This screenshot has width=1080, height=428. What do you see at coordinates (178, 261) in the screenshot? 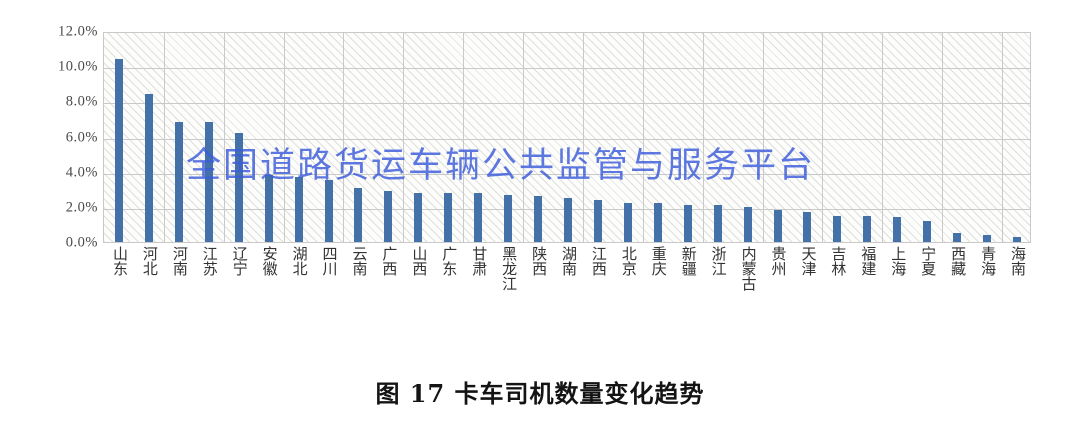
I see `x-axis-tick-label: 河南` at bounding box center [178, 261].